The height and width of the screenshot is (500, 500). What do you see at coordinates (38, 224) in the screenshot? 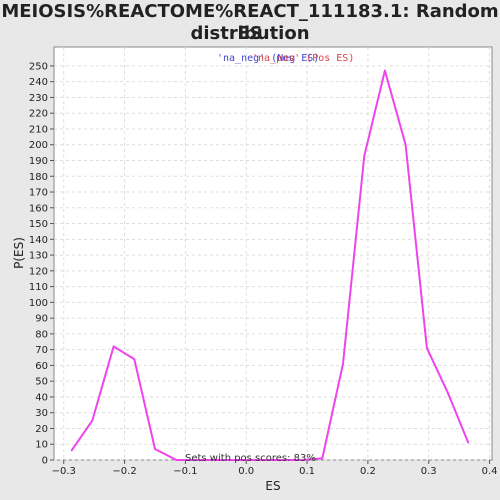
I see `y-tick-label: 150` at bounding box center [38, 224].